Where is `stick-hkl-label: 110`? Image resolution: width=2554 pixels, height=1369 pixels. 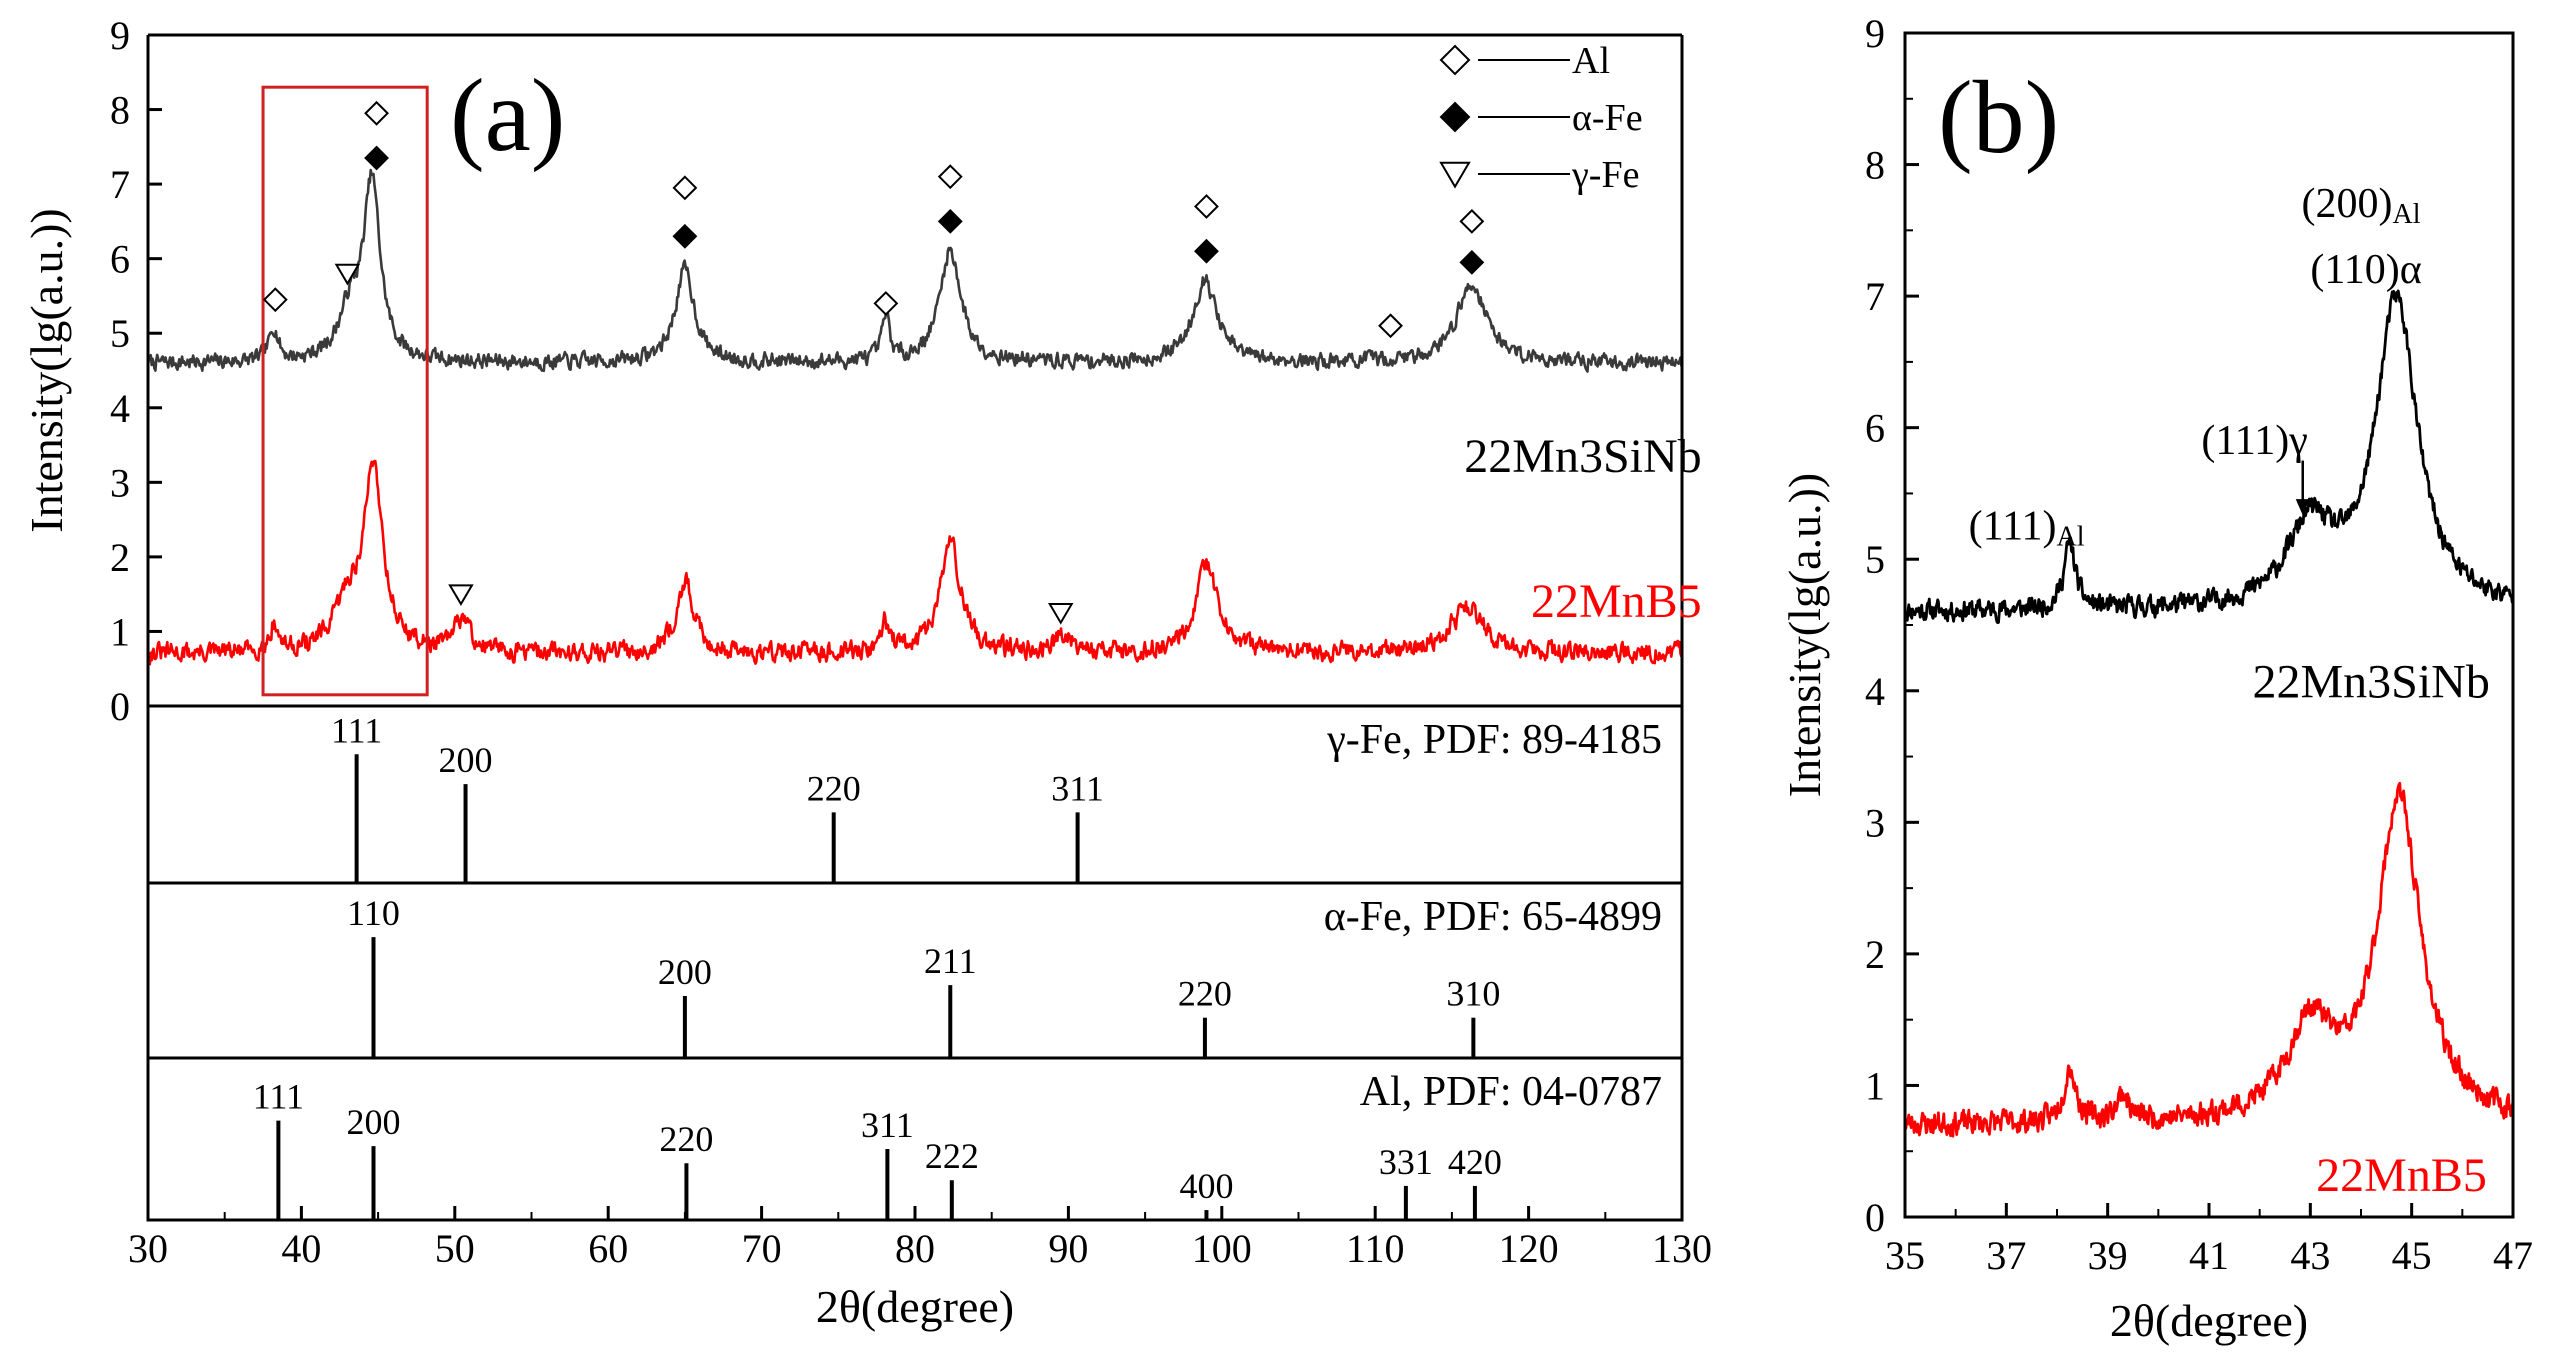 stick-hkl-label: 110 is located at coordinates (373, 913).